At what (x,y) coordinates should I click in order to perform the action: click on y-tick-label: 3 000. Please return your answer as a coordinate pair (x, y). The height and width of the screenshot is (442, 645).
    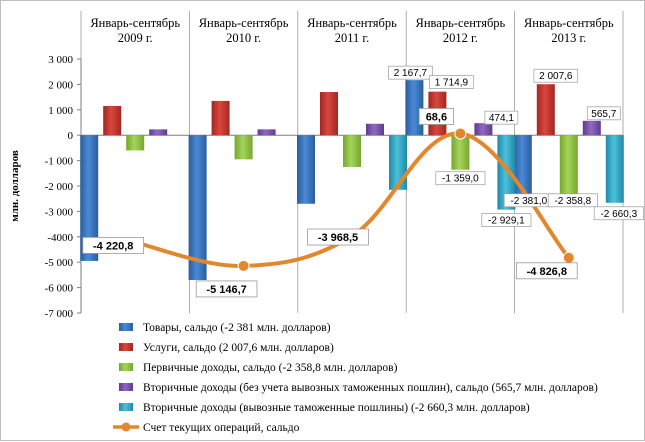
    Looking at the image, I should click on (60, 60).